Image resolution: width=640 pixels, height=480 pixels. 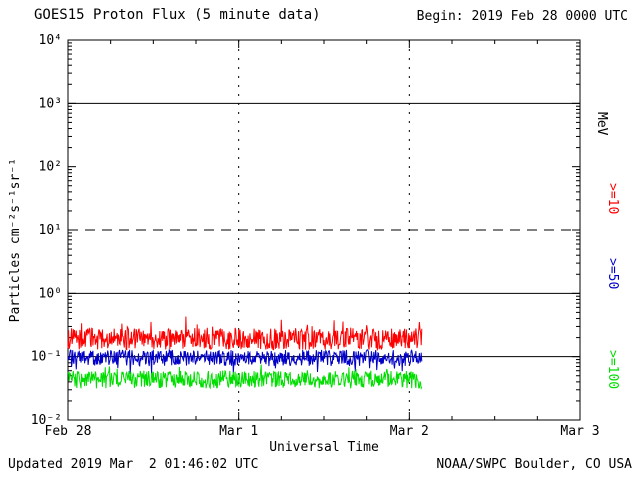 What do you see at coordinates (579, 431) in the screenshot?
I see `x-tick-label: Mar 3` at bounding box center [579, 431].